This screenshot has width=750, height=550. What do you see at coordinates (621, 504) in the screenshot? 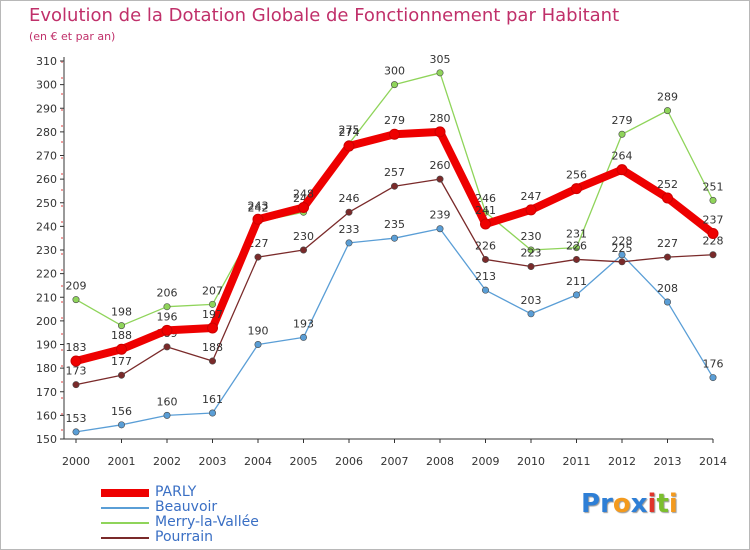
I see `logo-letter: o` at bounding box center [621, 504].